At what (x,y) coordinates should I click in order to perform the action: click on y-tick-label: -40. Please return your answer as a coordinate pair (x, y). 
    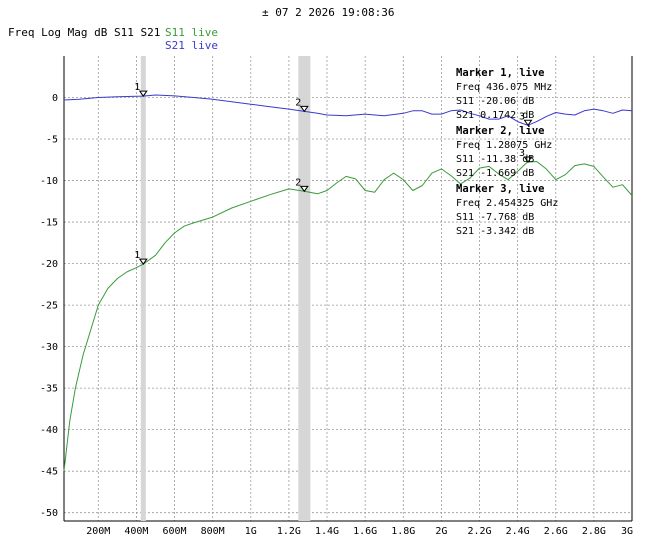
    Looking at the image, I should click on (49, 430).